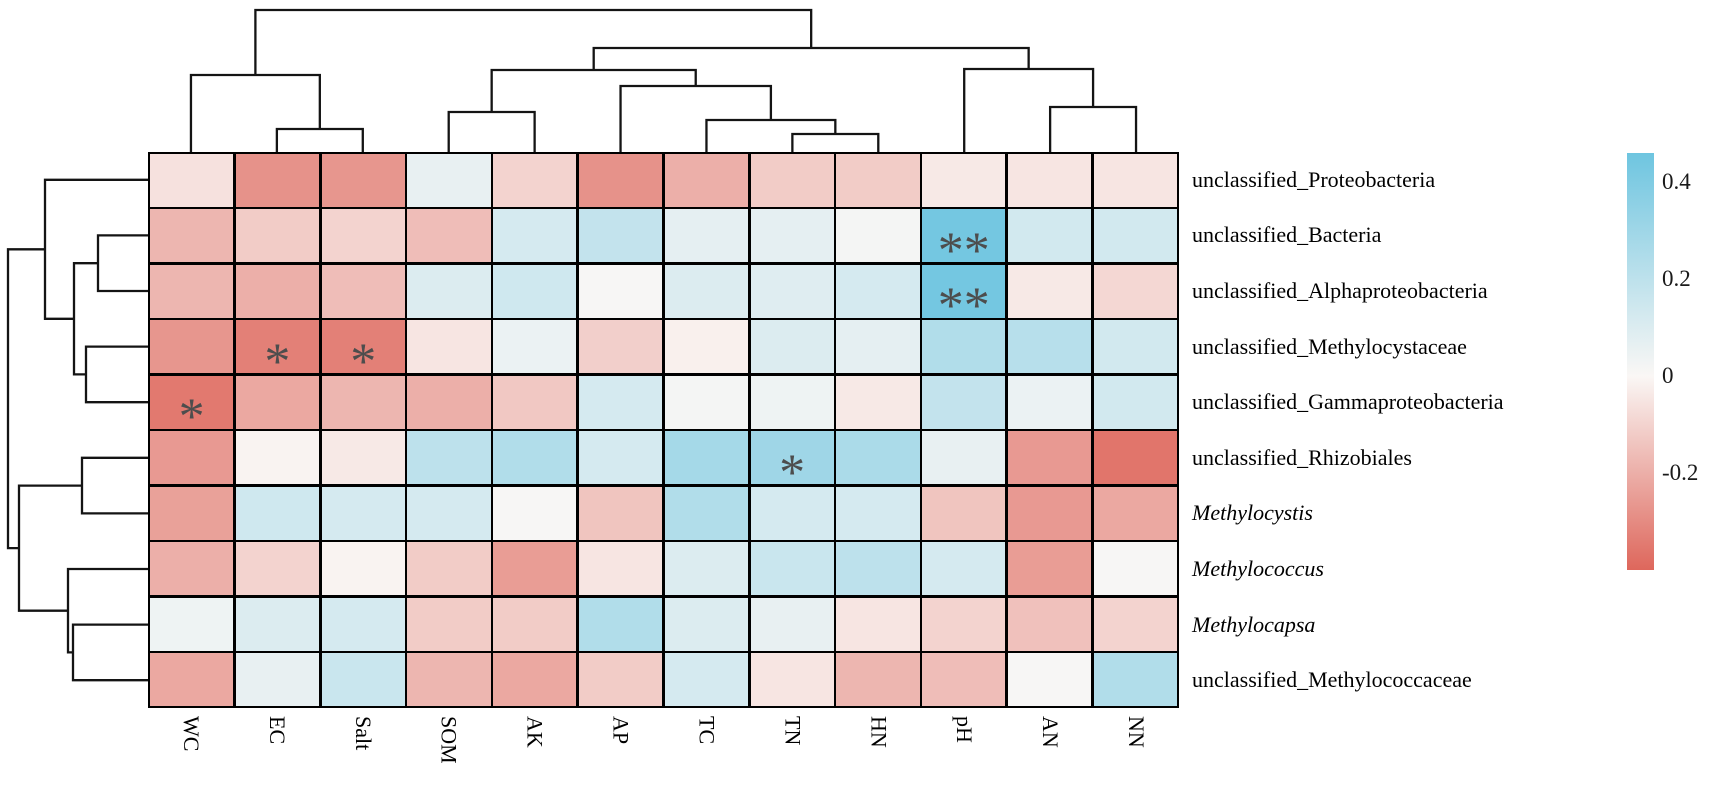 Image resolution: width=1713 pixels, height=788 pixels. Describe the element at coordinates (1640, 361) in the screenshot. I see `colorbar-gradient` at that location.